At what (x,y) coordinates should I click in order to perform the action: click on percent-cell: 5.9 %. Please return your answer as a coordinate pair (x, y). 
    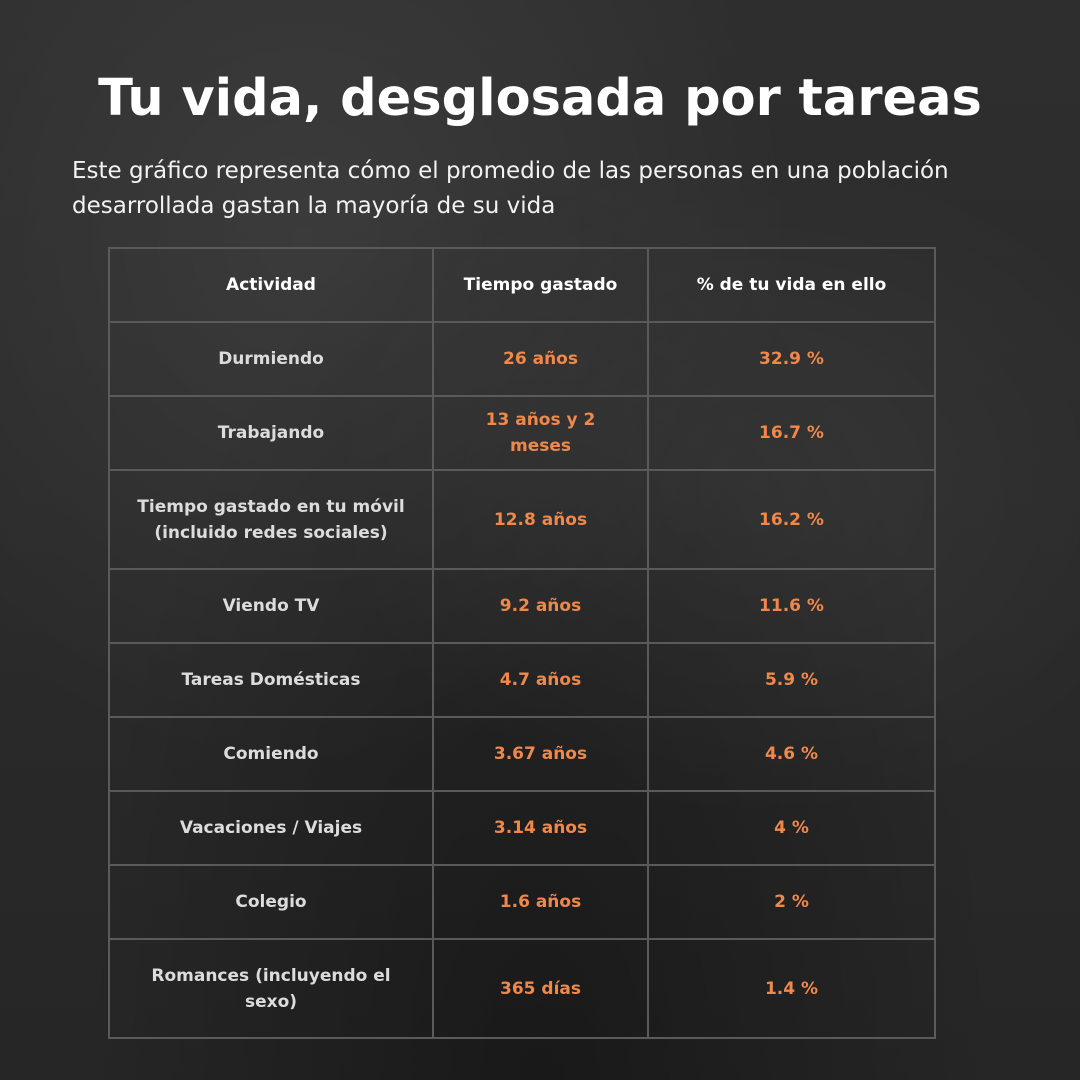
    Looking at the image, I should click on (791, 680).